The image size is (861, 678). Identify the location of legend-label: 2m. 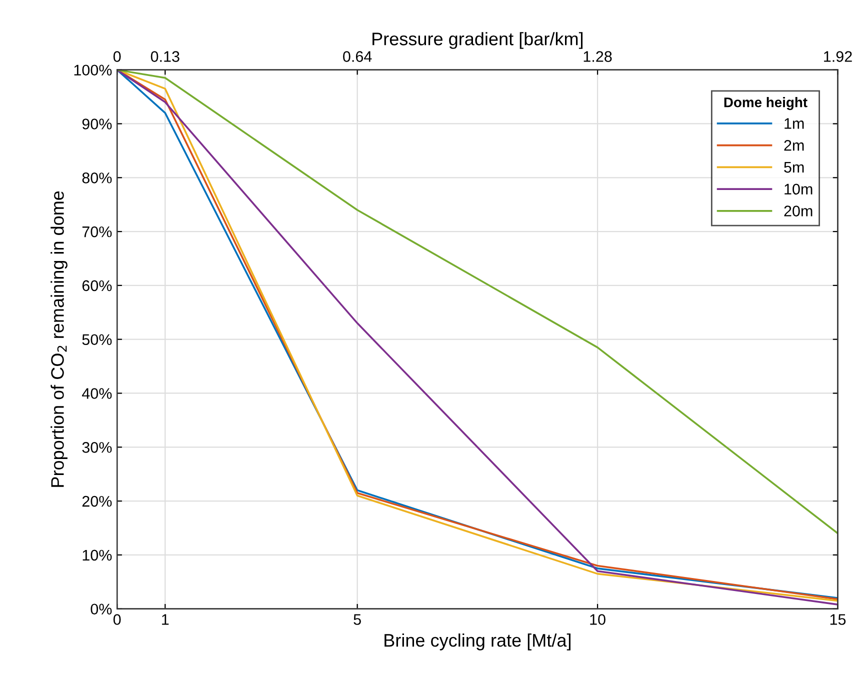
(794, 145).